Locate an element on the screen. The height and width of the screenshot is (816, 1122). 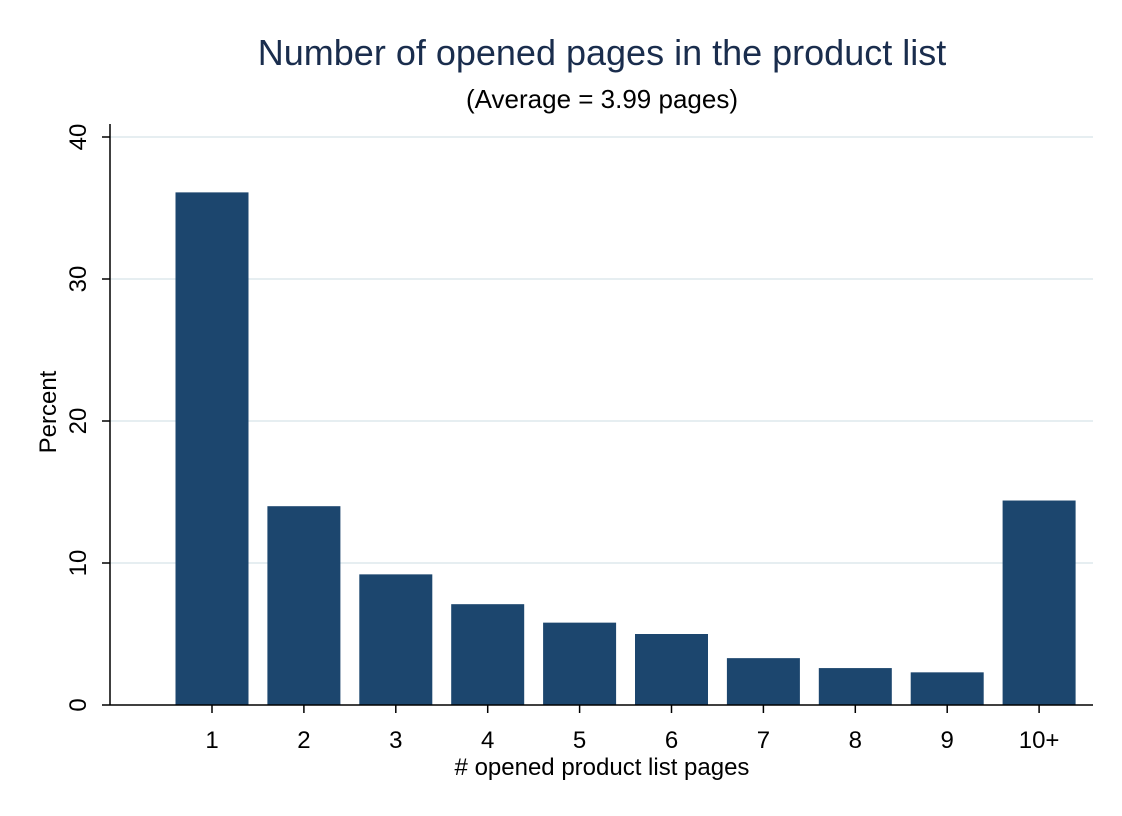
y-axis-label: Percent is located at coordinates (48, 411).